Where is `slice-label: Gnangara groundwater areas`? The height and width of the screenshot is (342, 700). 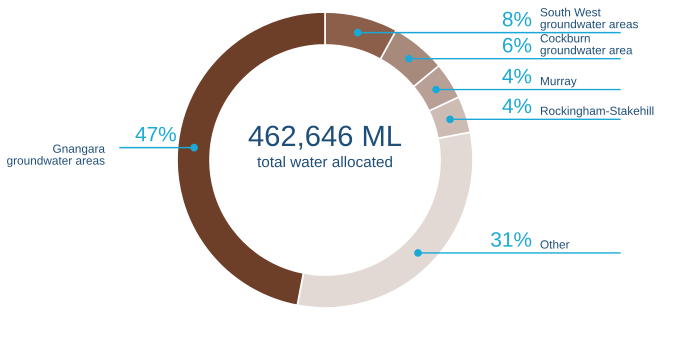 slice-label: Gnangara groundwater areas is located at coordinates (56, 156).